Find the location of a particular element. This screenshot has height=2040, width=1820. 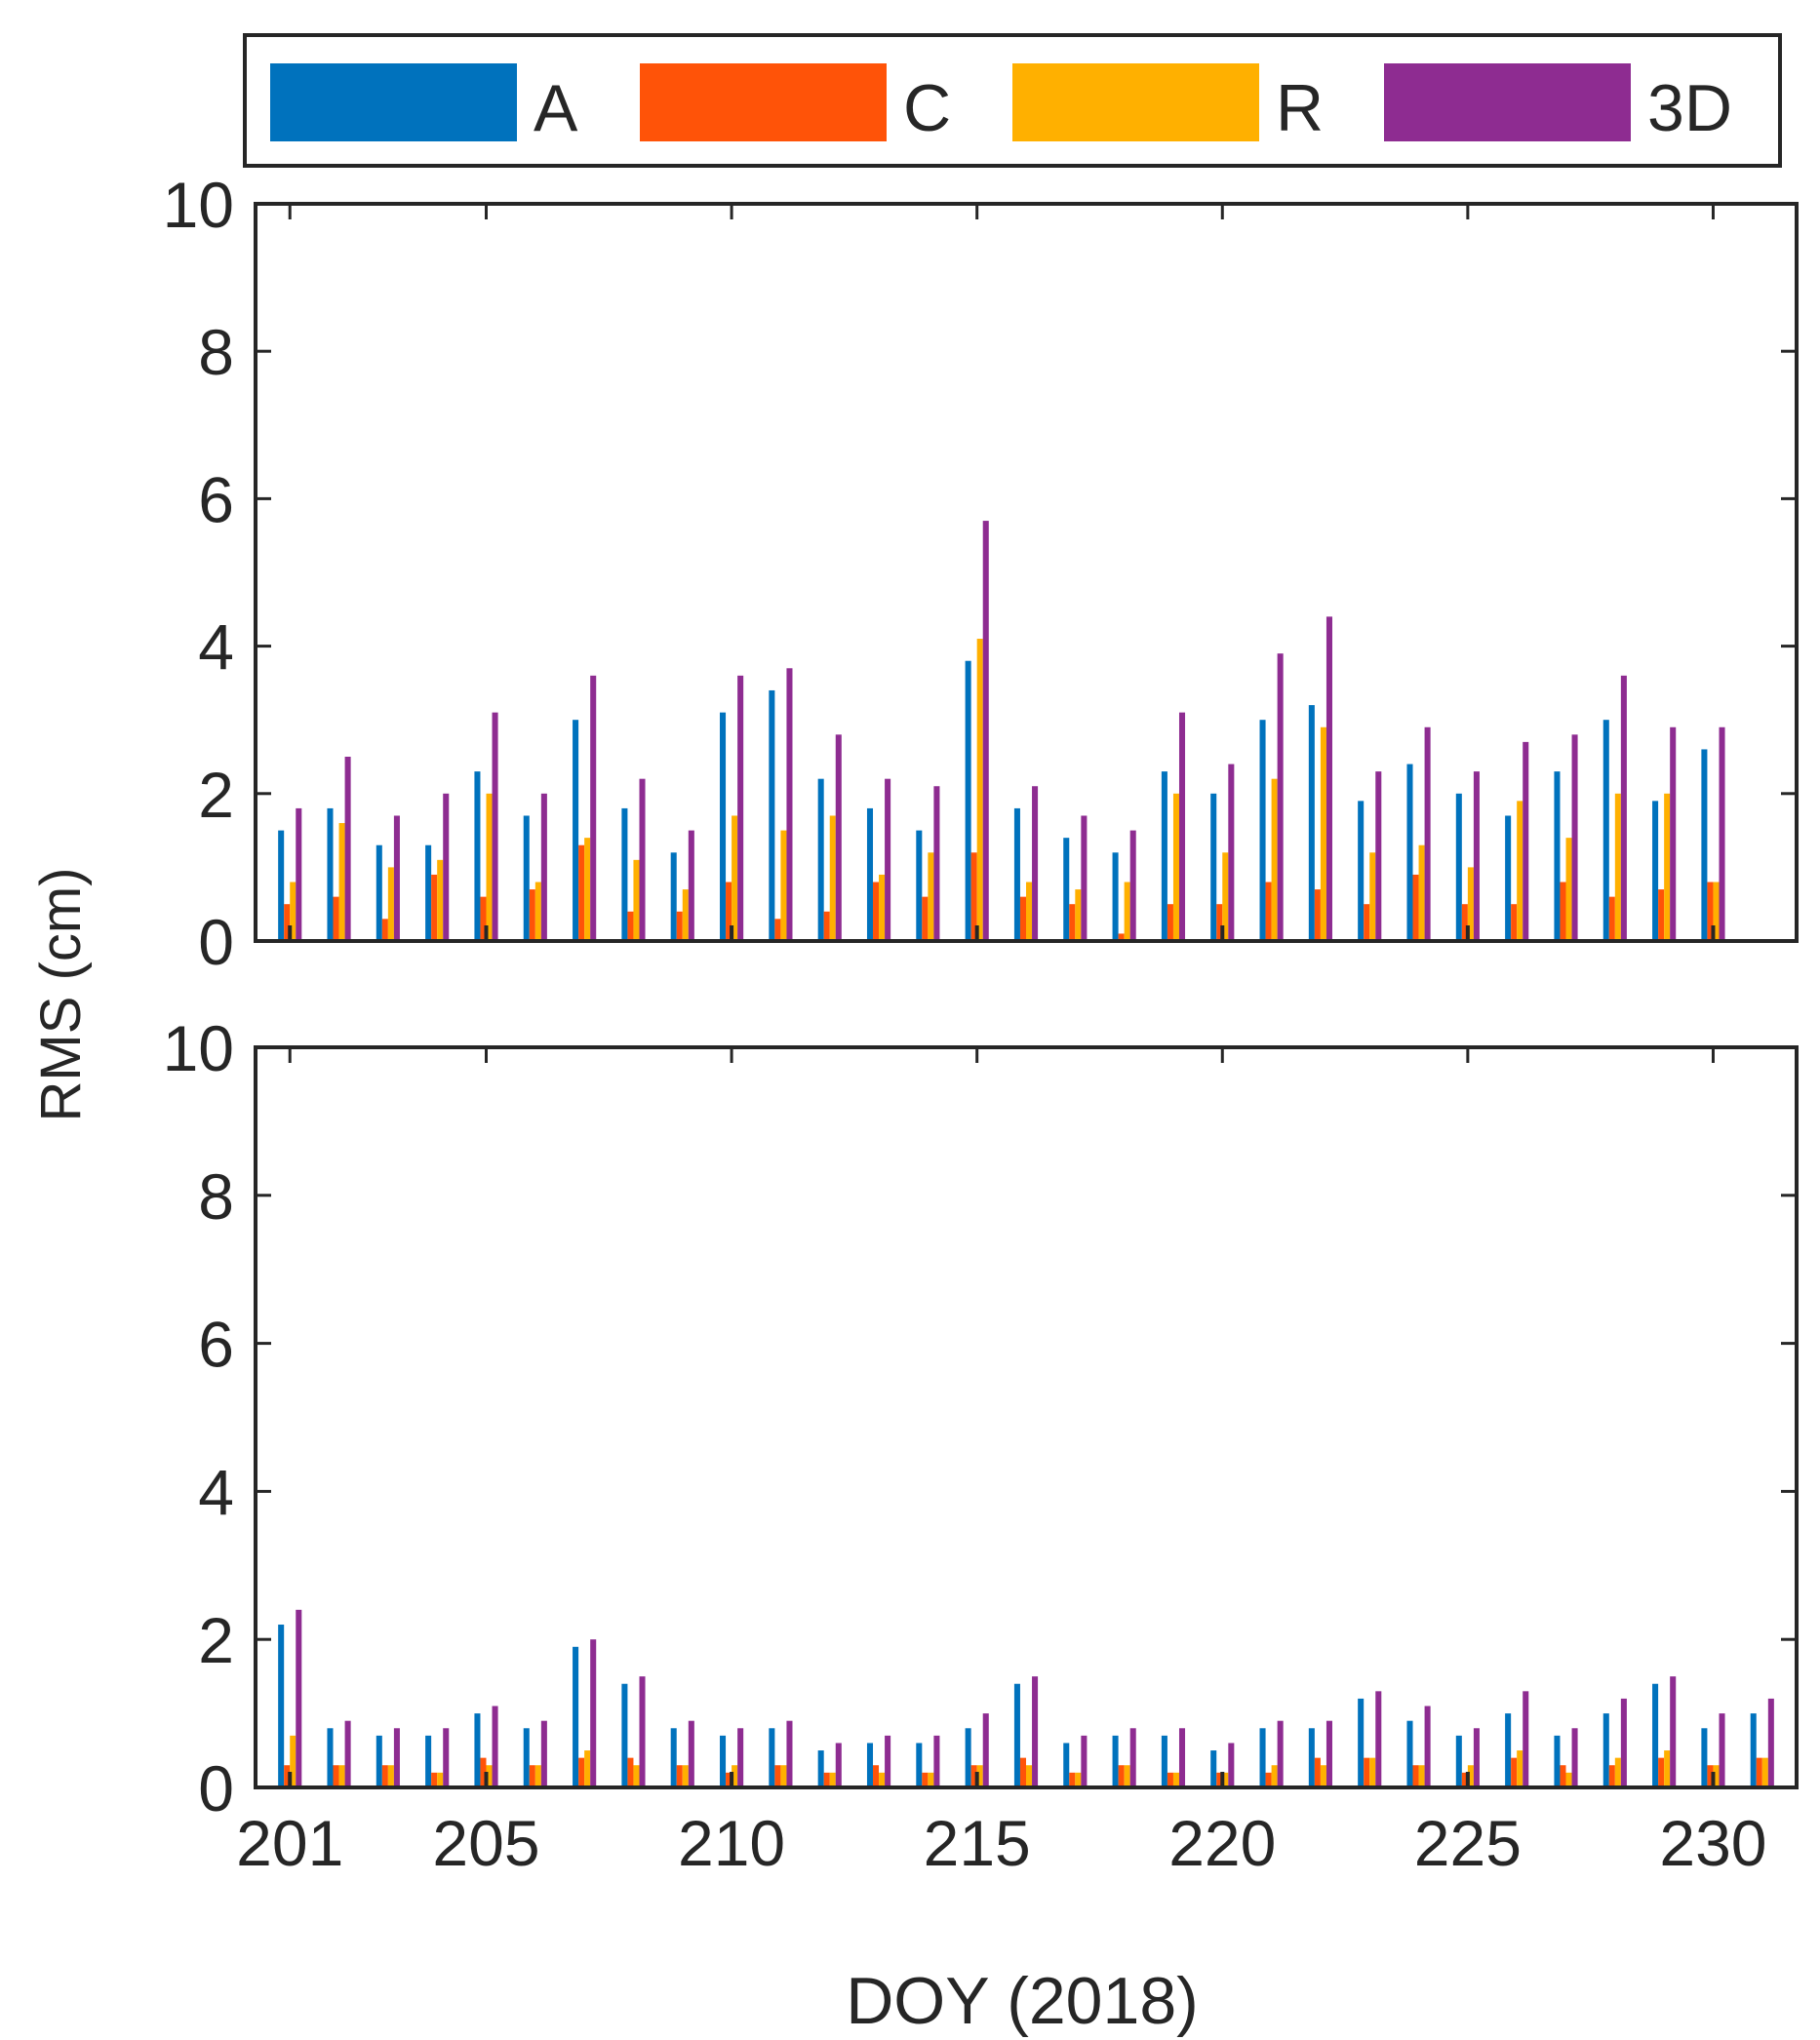

bottom-xtick-label-220: 220 is located at coordinates (1222, 1843).